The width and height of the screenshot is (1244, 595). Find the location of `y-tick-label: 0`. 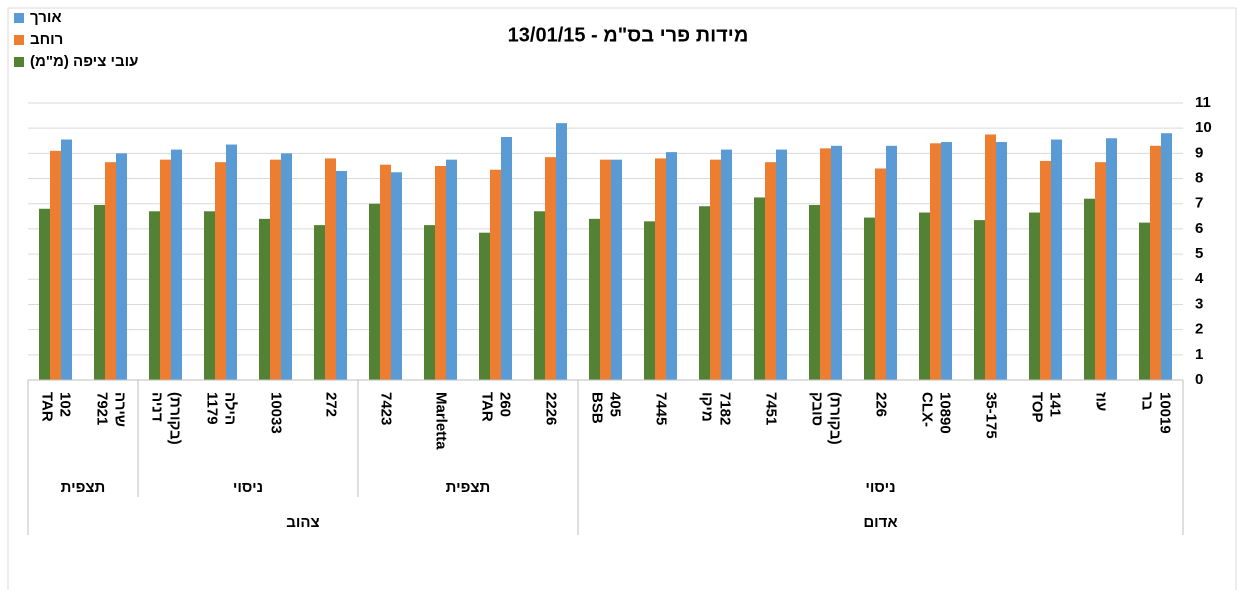

y-tick-label: 0 is located at coordinates (1199, 379).